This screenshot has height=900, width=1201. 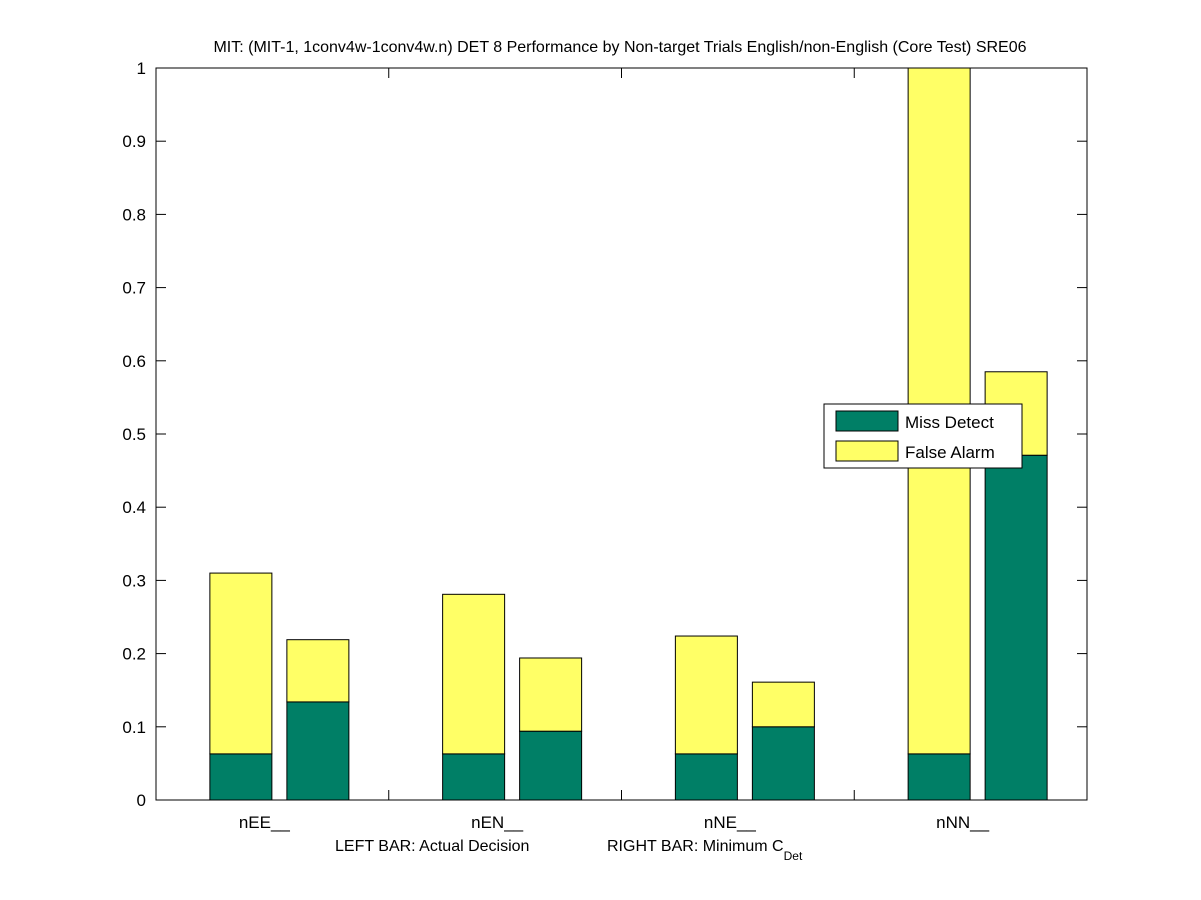 I want to click on bar-actual-miss-detect-nne, so click(x=706, y=777).